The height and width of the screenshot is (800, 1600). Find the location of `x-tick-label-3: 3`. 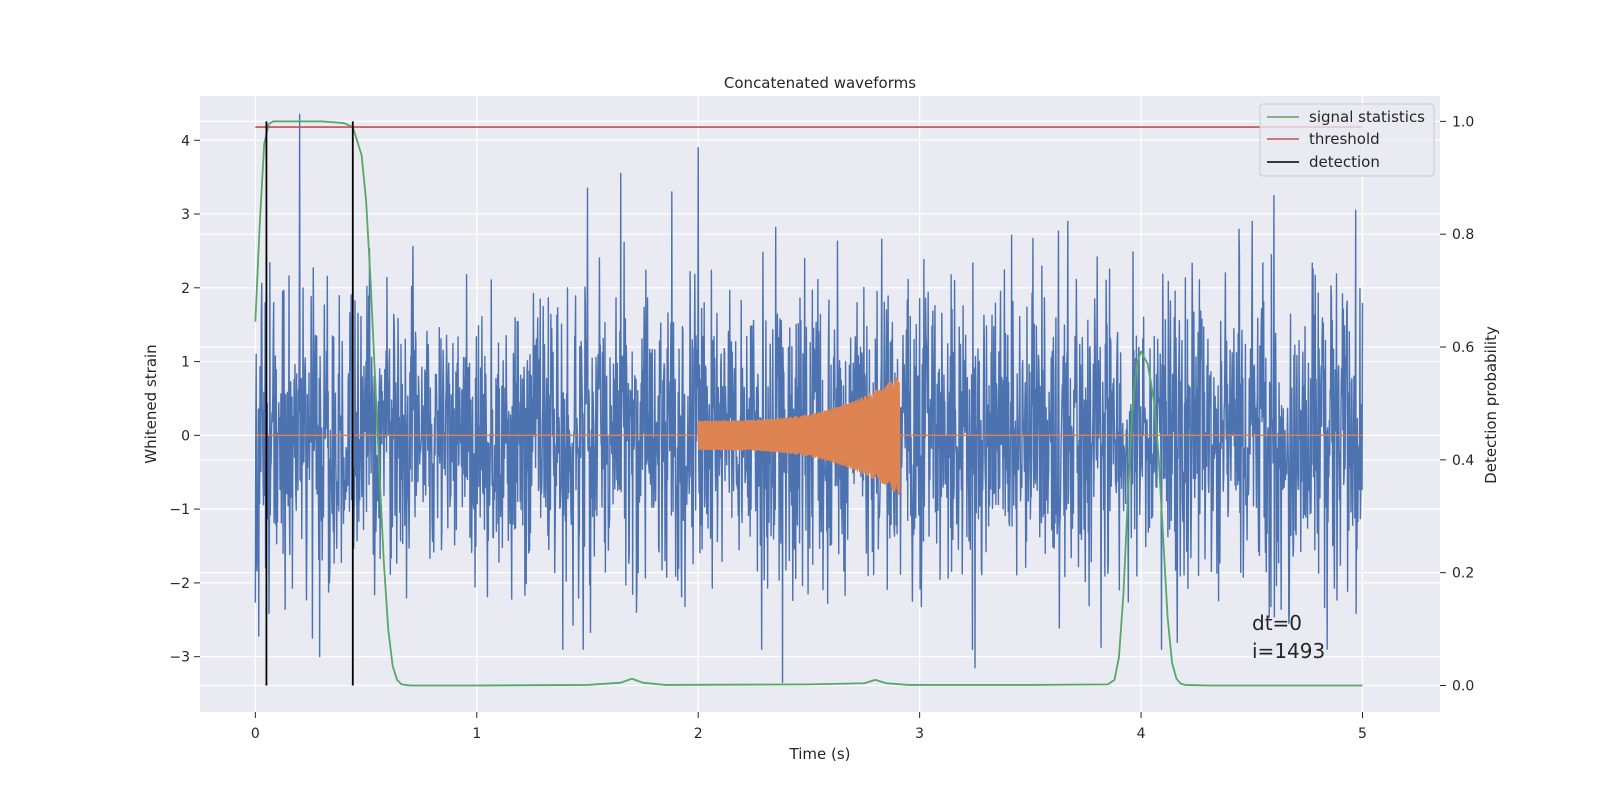

x-tick-label-3: 3 is located at coordinates (919, 734).